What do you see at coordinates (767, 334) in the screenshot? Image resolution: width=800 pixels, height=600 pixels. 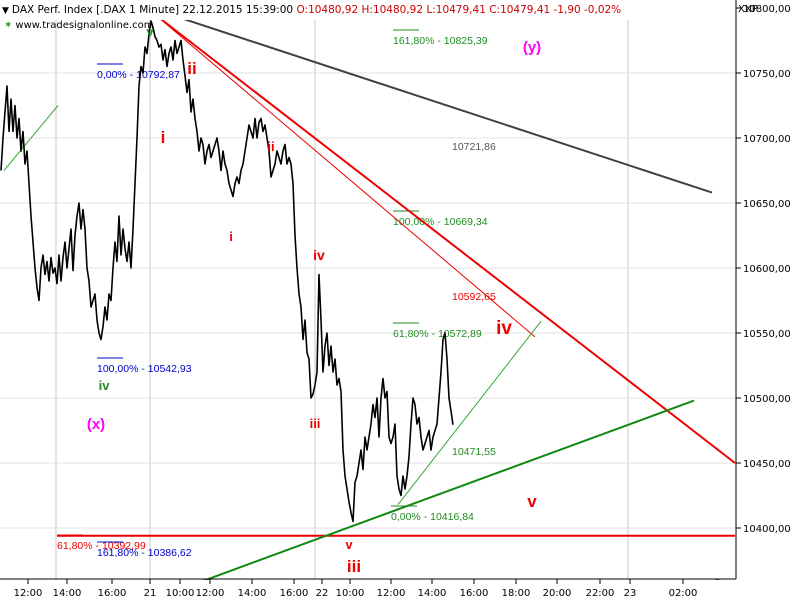 I see `y-tick-label: 10550,00` at bounding box center [767, 334].